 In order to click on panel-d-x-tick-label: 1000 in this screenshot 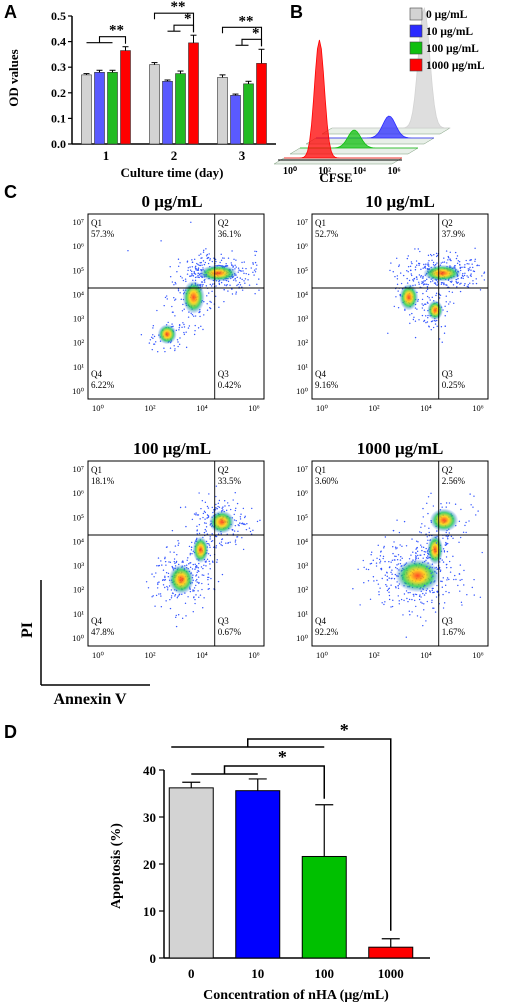, I will do `click(391, 973)`.